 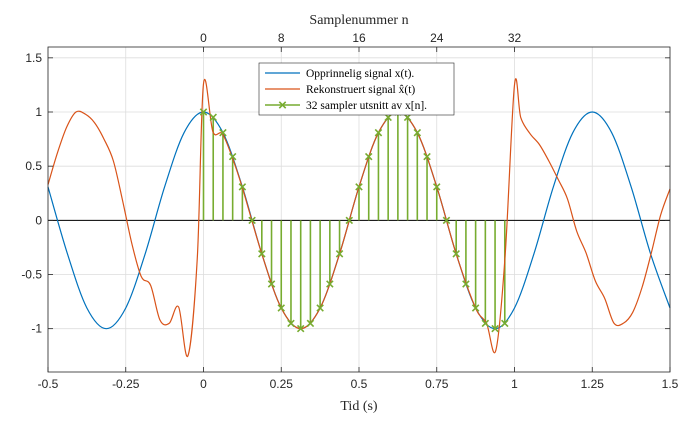 I want to click on top-axis-ticks: 0 8 16 24 32, so click(x=360, y=41).